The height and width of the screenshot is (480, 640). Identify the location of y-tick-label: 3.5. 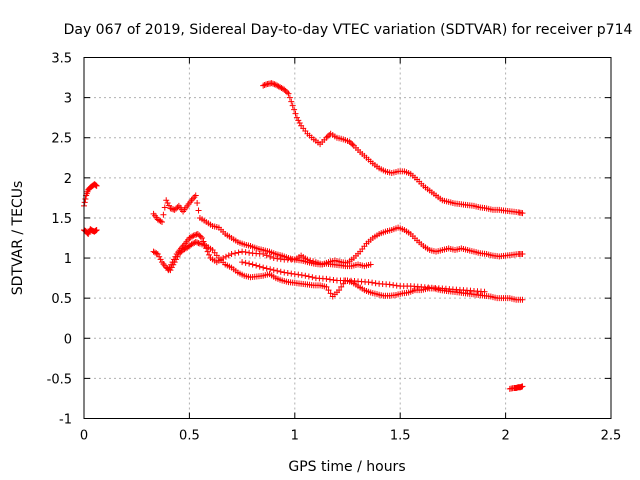
(61, 59).